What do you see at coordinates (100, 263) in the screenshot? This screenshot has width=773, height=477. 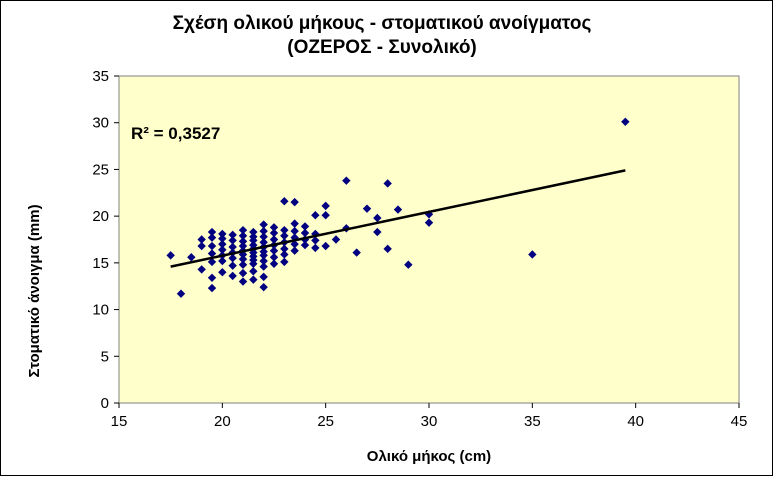 I see `y-tick-label: 15` at bounding box center [100, 263].